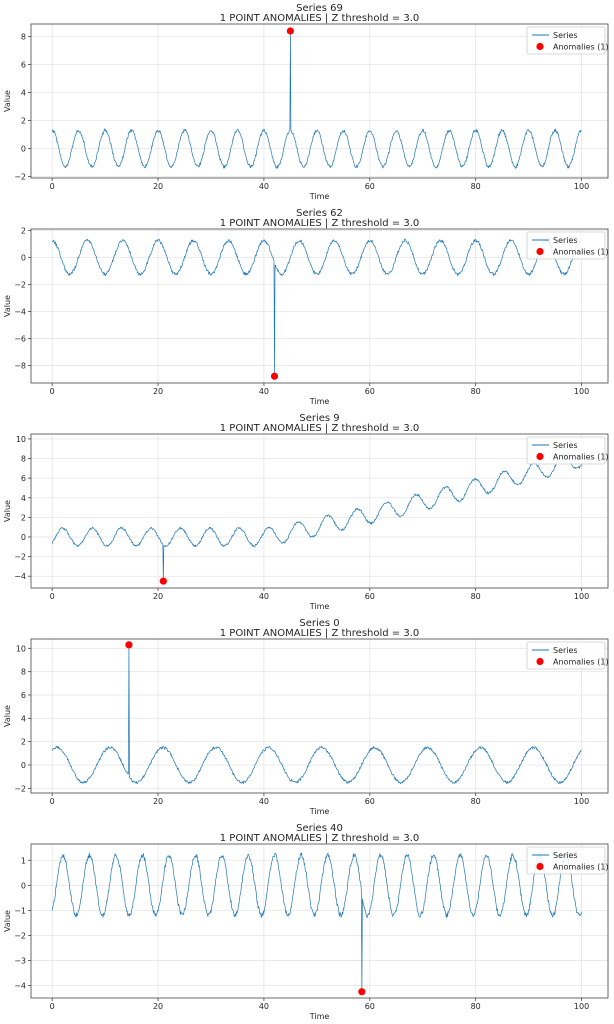 Image resolution: width=614 pixels, height=1024 pixels. I want to click on y-tick-label: −8, so click(20, 365).